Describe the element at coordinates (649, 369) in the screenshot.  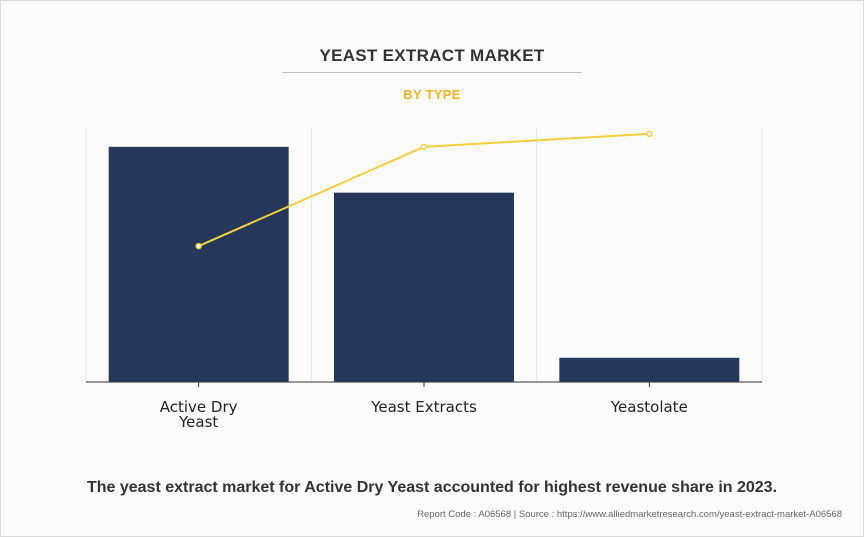
I see `bar-yeastolate` at that location.